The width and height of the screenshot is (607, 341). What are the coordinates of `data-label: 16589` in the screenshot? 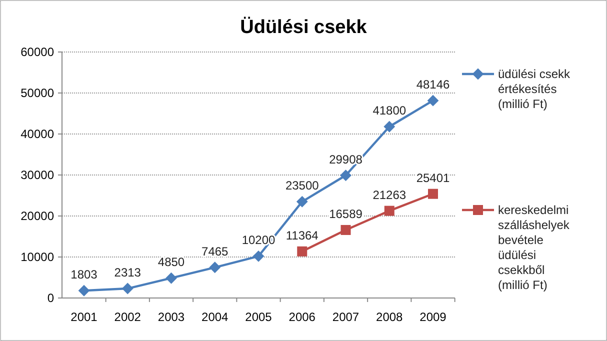 It's located at (346, 213).